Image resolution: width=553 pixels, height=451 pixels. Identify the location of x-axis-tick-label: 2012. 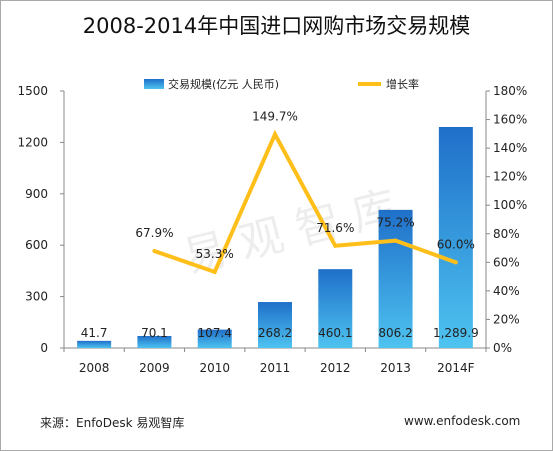
(335, 368).